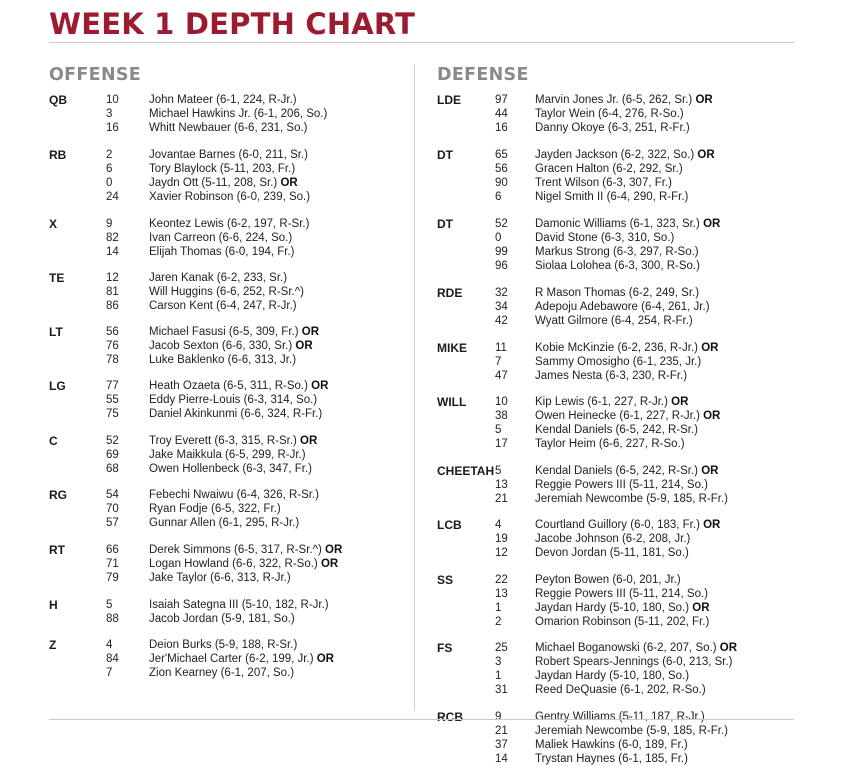 This screenshot has width=842, height=766. Describe the element at coordinates (616, 430) in the screenshot. I see `player-entry: Kendal Daniels (6-5, 242, R-Sr.)` at that location.